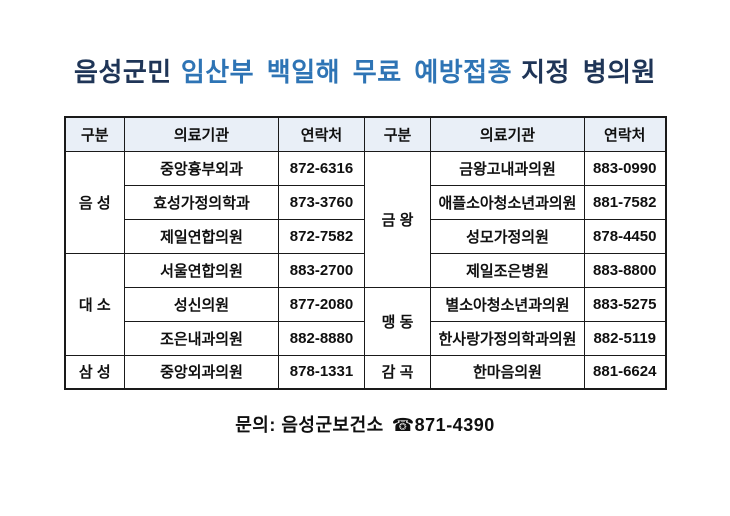  What do you see at coordinates (94, 372) in the screenshot?
I see `region-cell-samseong: 삼 성` at bounding box center [94, 372].